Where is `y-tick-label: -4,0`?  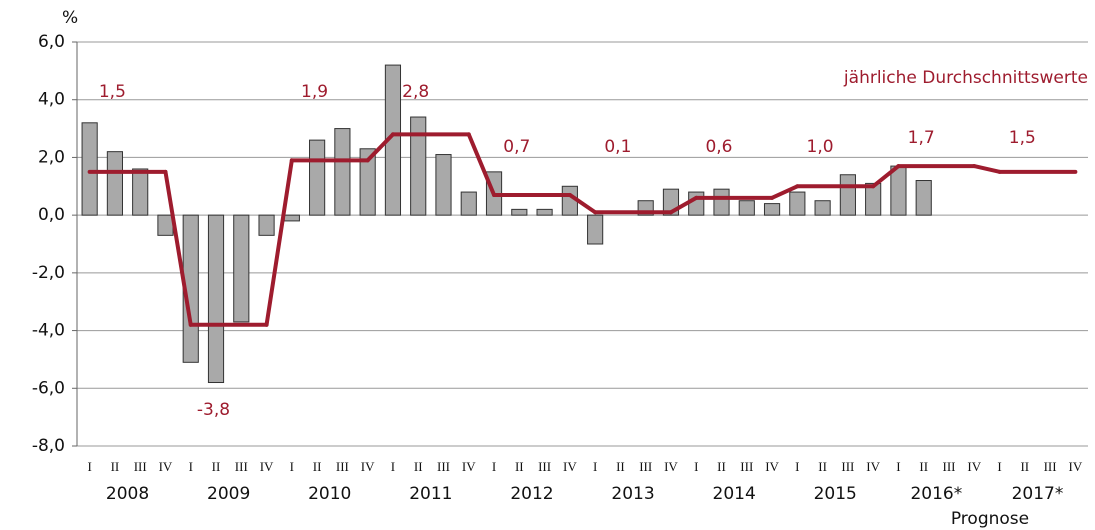
y-tick-label: -4,0 is located at coordinates (48, 331).